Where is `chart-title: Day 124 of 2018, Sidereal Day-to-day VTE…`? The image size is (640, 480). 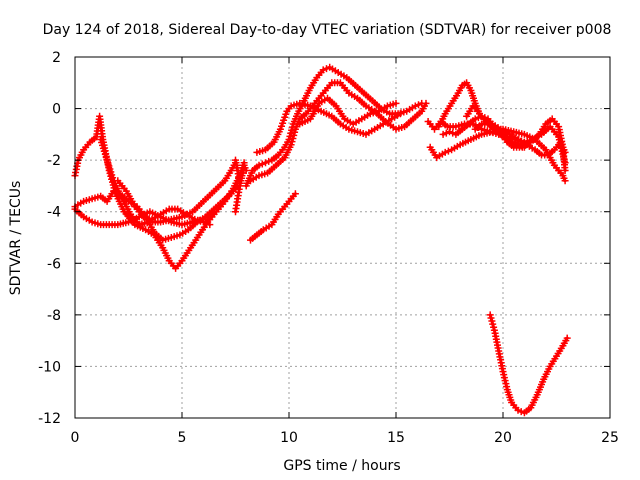 chart-title: Day 124 of 2018, Sidereal Day-to-day VTE… is located at coordinates (327, 30).